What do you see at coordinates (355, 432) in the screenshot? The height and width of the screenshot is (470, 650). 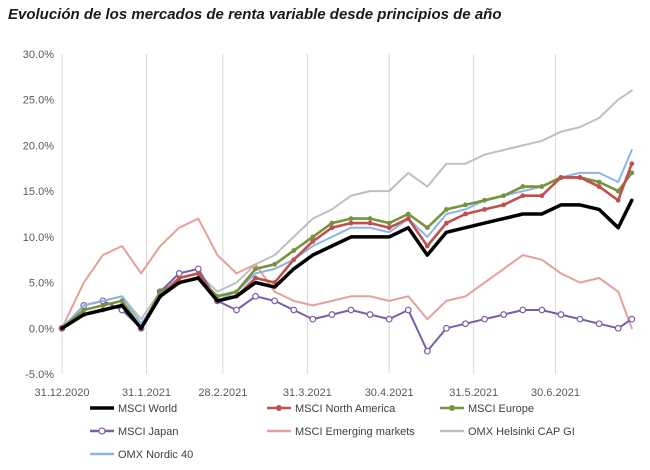 I see `legend-label: MSCI Emerging markets` at bounding box center [355, 432].